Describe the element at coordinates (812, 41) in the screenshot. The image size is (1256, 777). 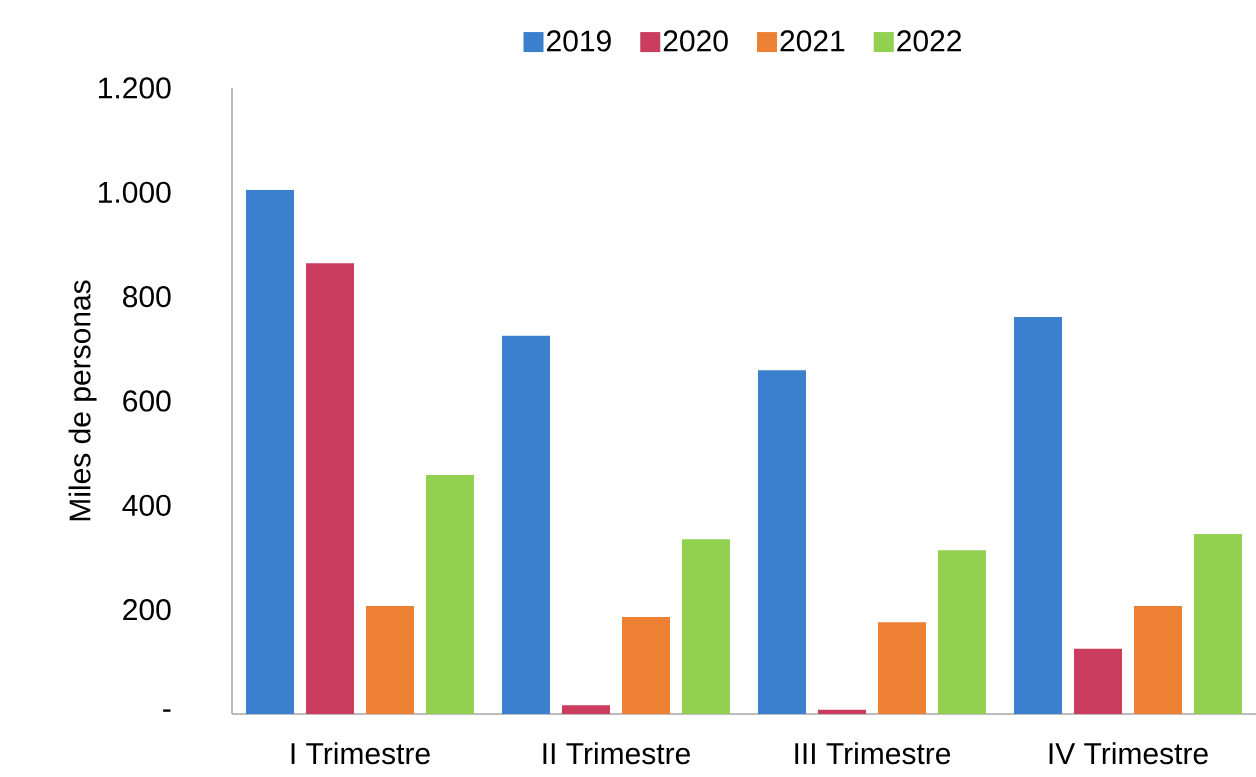
I see `legend-label: 2021` at that location.